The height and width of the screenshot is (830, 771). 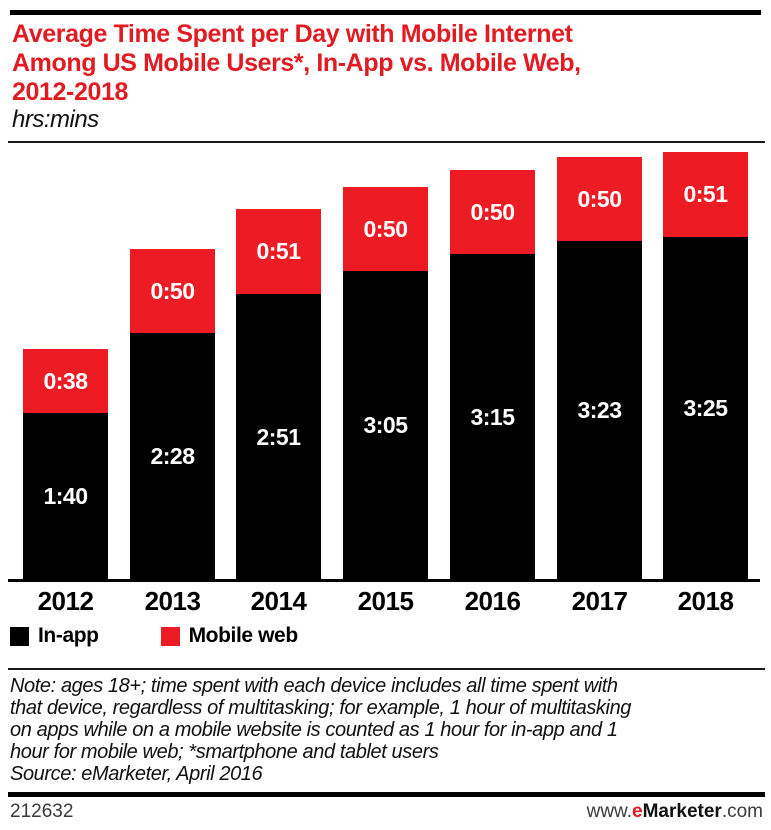 I want to click on stacked-bar-2013: 0:50 2:28, so click(x=172, y=414).